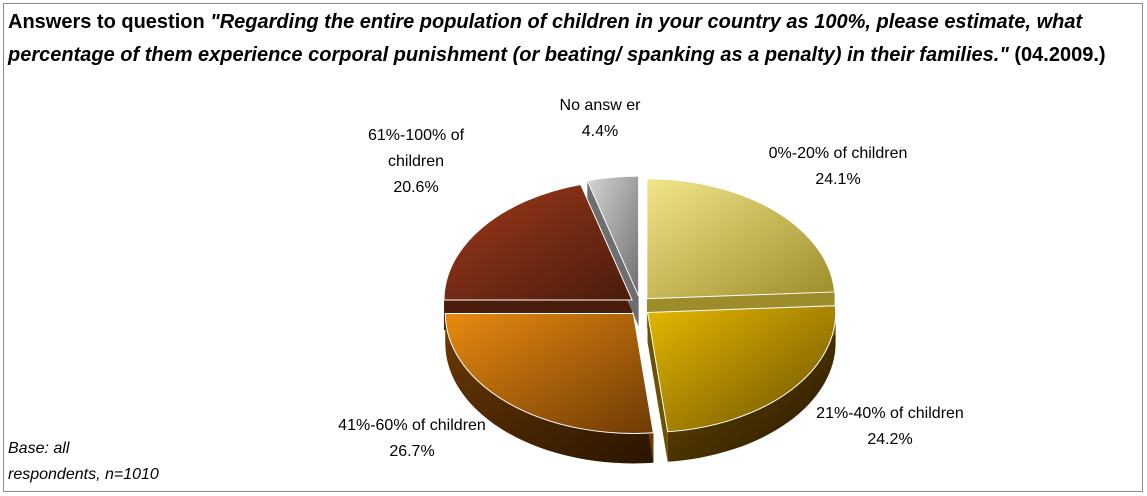  I want to click on title-suffix: (04.2009.), so click(1057, 55).